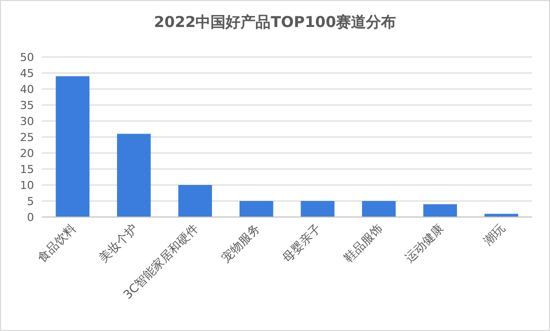  What do you see at coordinates (27, 121) in the screenshot?
I see `y-tick-label: 30` at bounding box center [27, 121].